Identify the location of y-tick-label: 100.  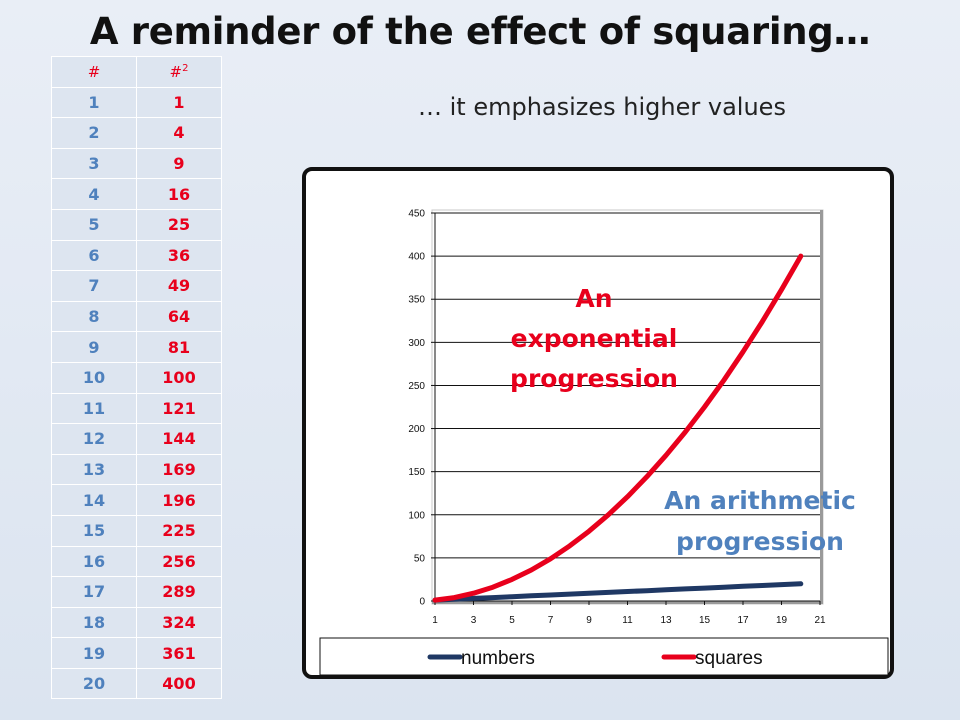
(416, 515).